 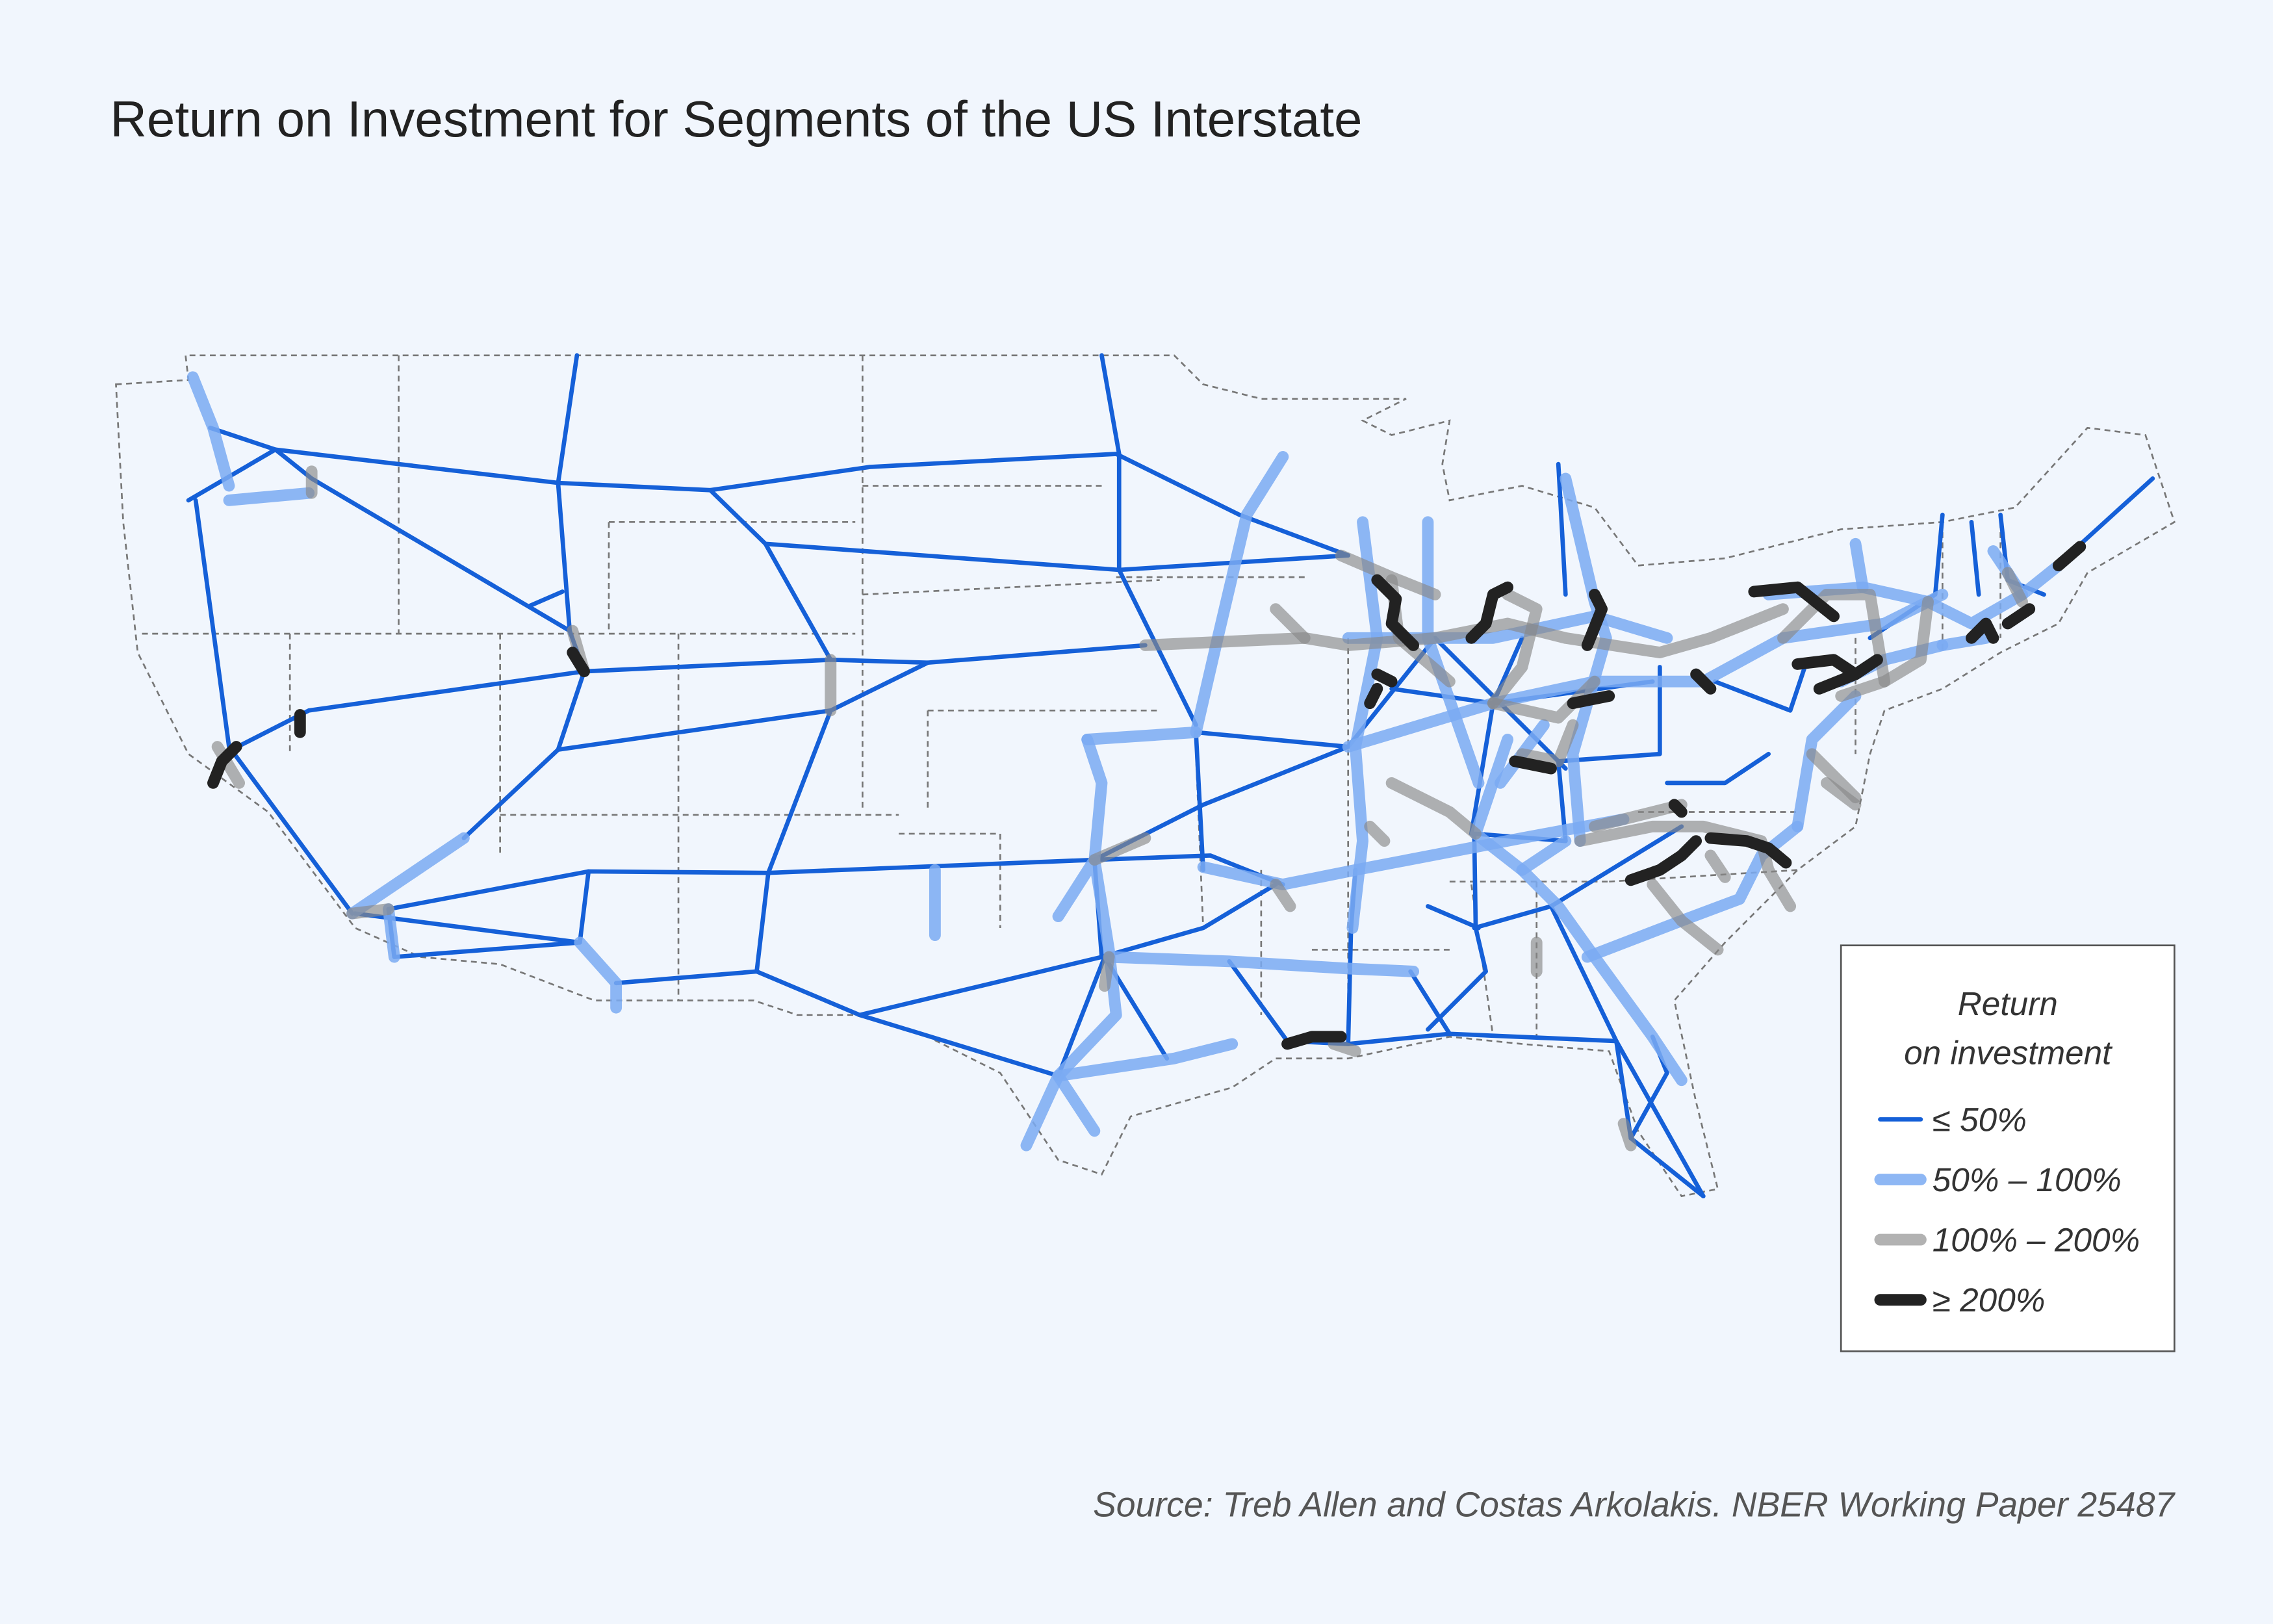 I want to click on legend-box, so click(x=2008, y=1148).